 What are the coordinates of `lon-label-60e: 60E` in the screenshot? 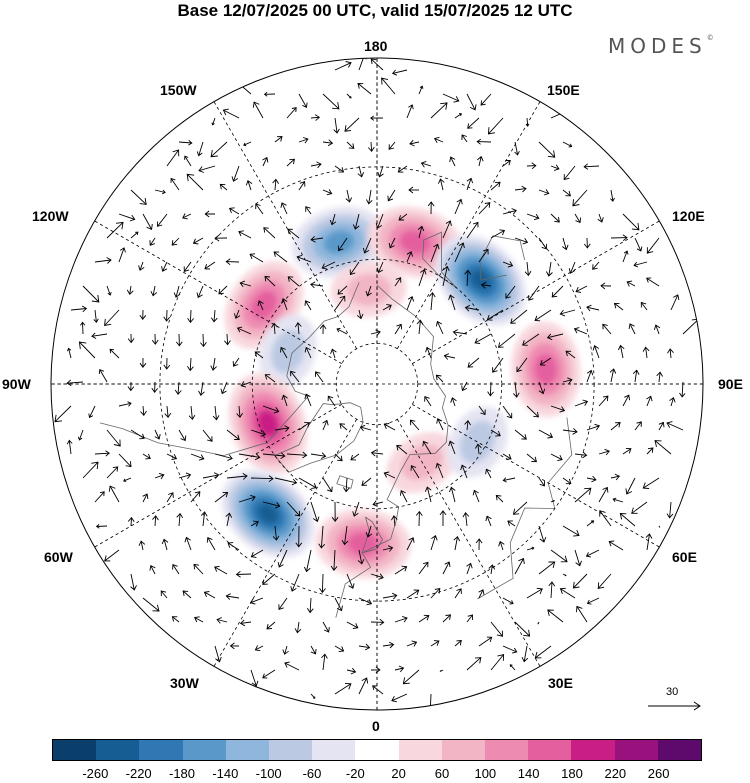 It's located at (684, 557).